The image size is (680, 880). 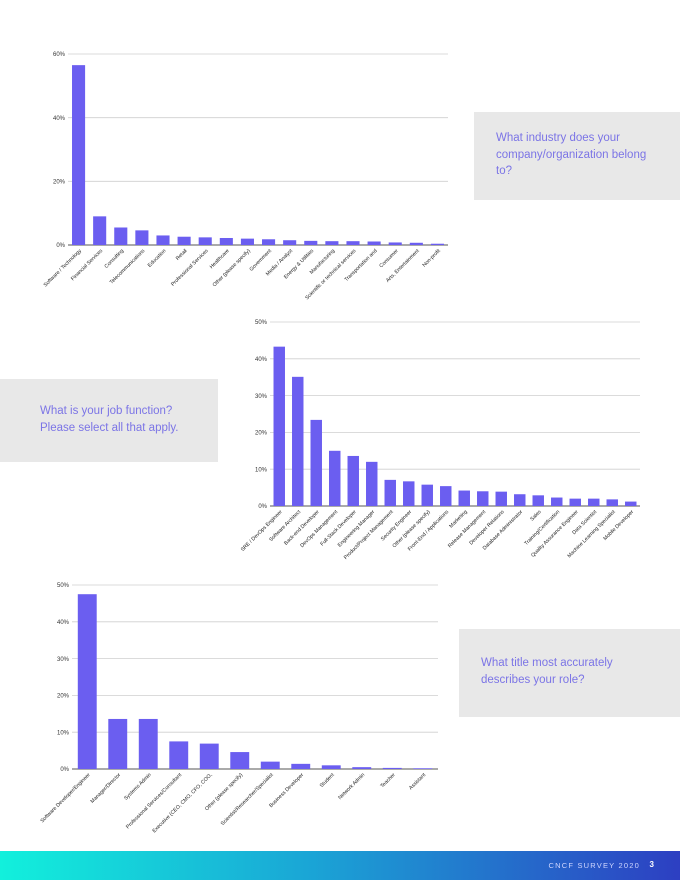 What do you see at coordinates (182, 255) in the screenshot?
I see `x-tick-label: Retail` at bounding box center [182, 255].